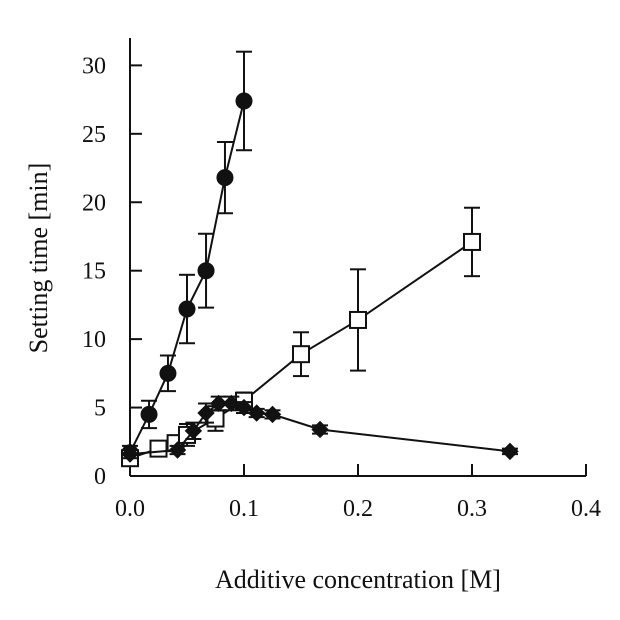 The height and width of the screenshot is (620, 620). Describe the element at coordinates (94, 203) in the screenshot. I see `y-tick-label: 20` at that location.